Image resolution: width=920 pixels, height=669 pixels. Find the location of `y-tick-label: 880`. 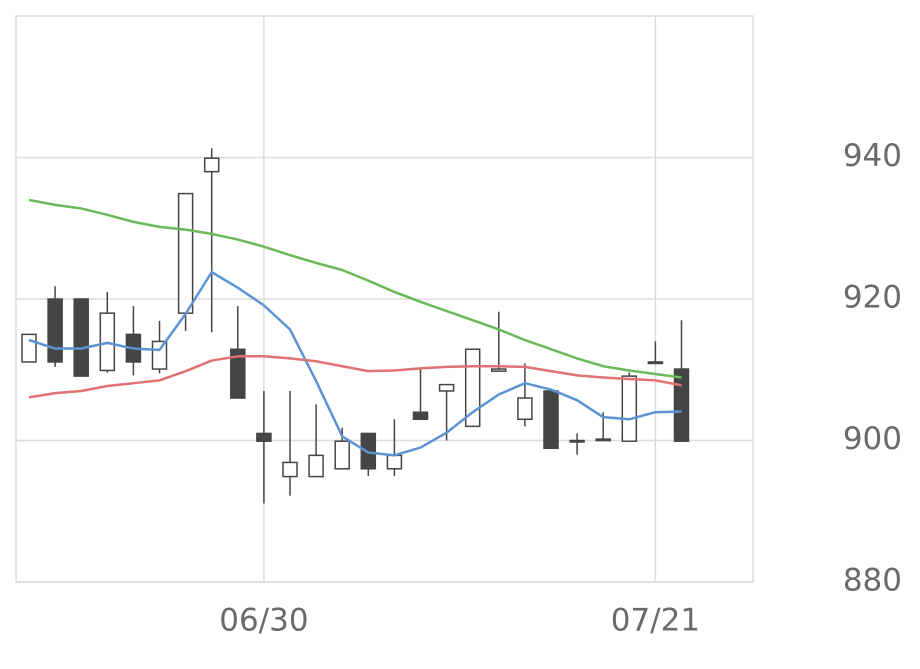

y-tick-label: 880 is located at coordinates (872, 581).